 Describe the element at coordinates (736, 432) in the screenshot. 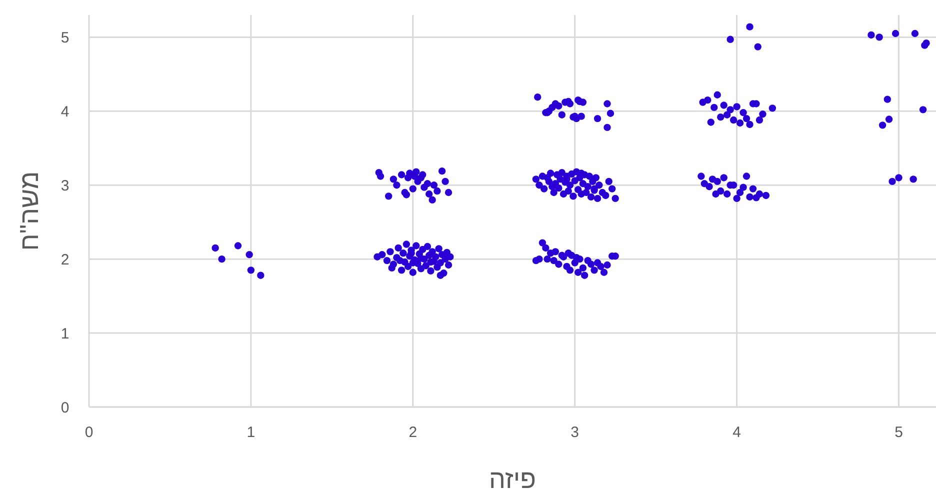

I see `x-tick-label: 4` at that location.